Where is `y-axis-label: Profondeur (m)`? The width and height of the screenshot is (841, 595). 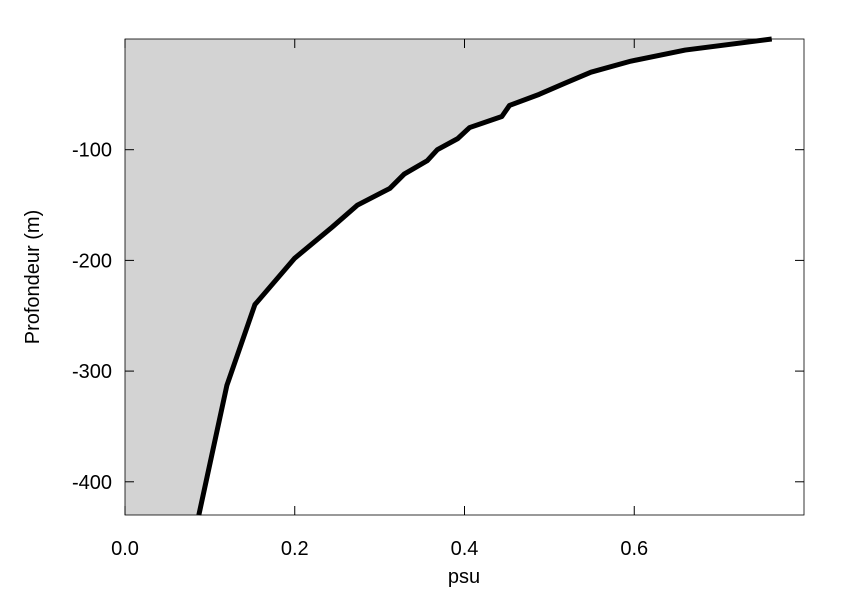 y-axis-label: Profondeur (m) is located at coordinates (33, 277).